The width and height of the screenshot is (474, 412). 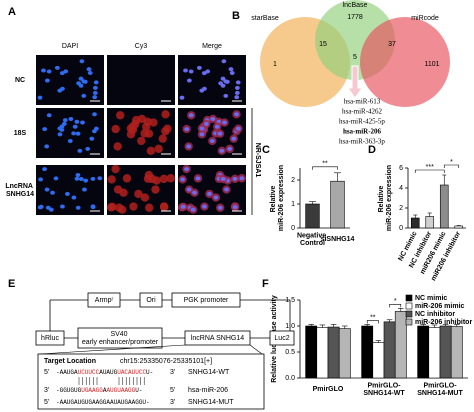 I want to click on element-label: SV40 early enhancer/promoter, so click(x=120, y=338).